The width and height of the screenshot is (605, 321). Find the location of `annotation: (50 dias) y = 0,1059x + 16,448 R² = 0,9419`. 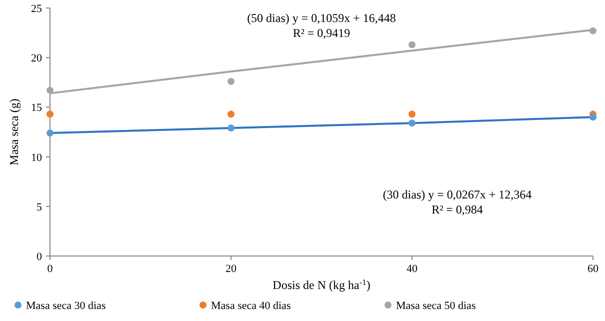

annotation: (50 dias) y = 0,1059x + 16,448 R² = 0,9419 is located at coordinates (321, 25).